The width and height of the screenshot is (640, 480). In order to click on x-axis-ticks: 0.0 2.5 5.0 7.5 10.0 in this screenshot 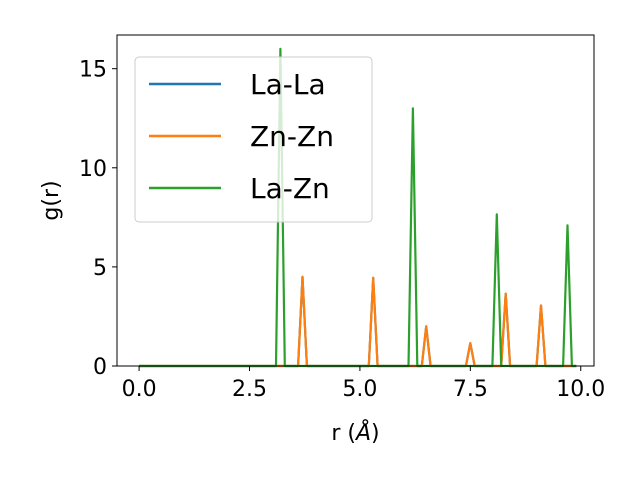, I will do `click(363, 384)`.